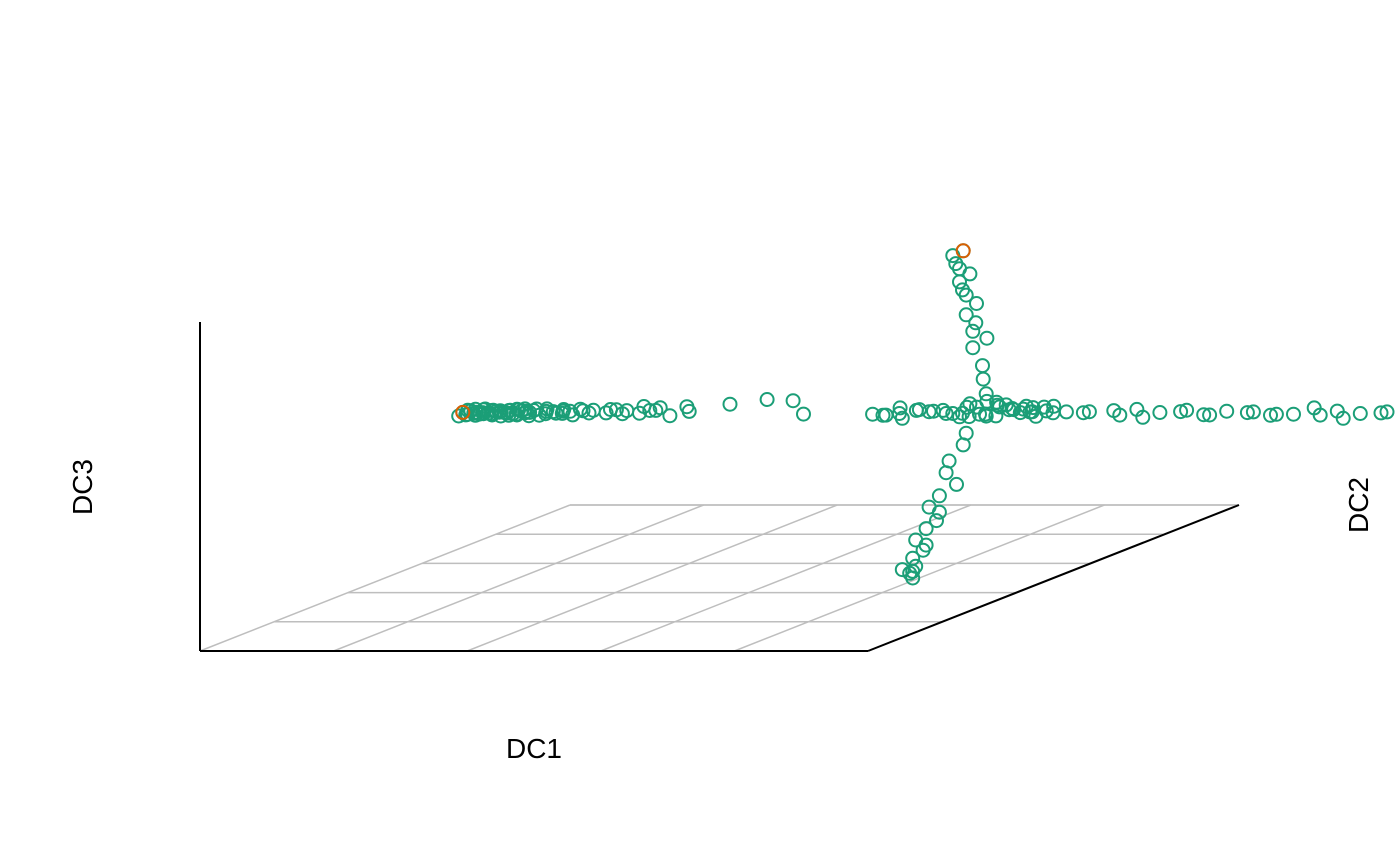 The height and width of the screenshot is (866, 1400). I want to click on x-axis-label: DC1, so click(534, 748).